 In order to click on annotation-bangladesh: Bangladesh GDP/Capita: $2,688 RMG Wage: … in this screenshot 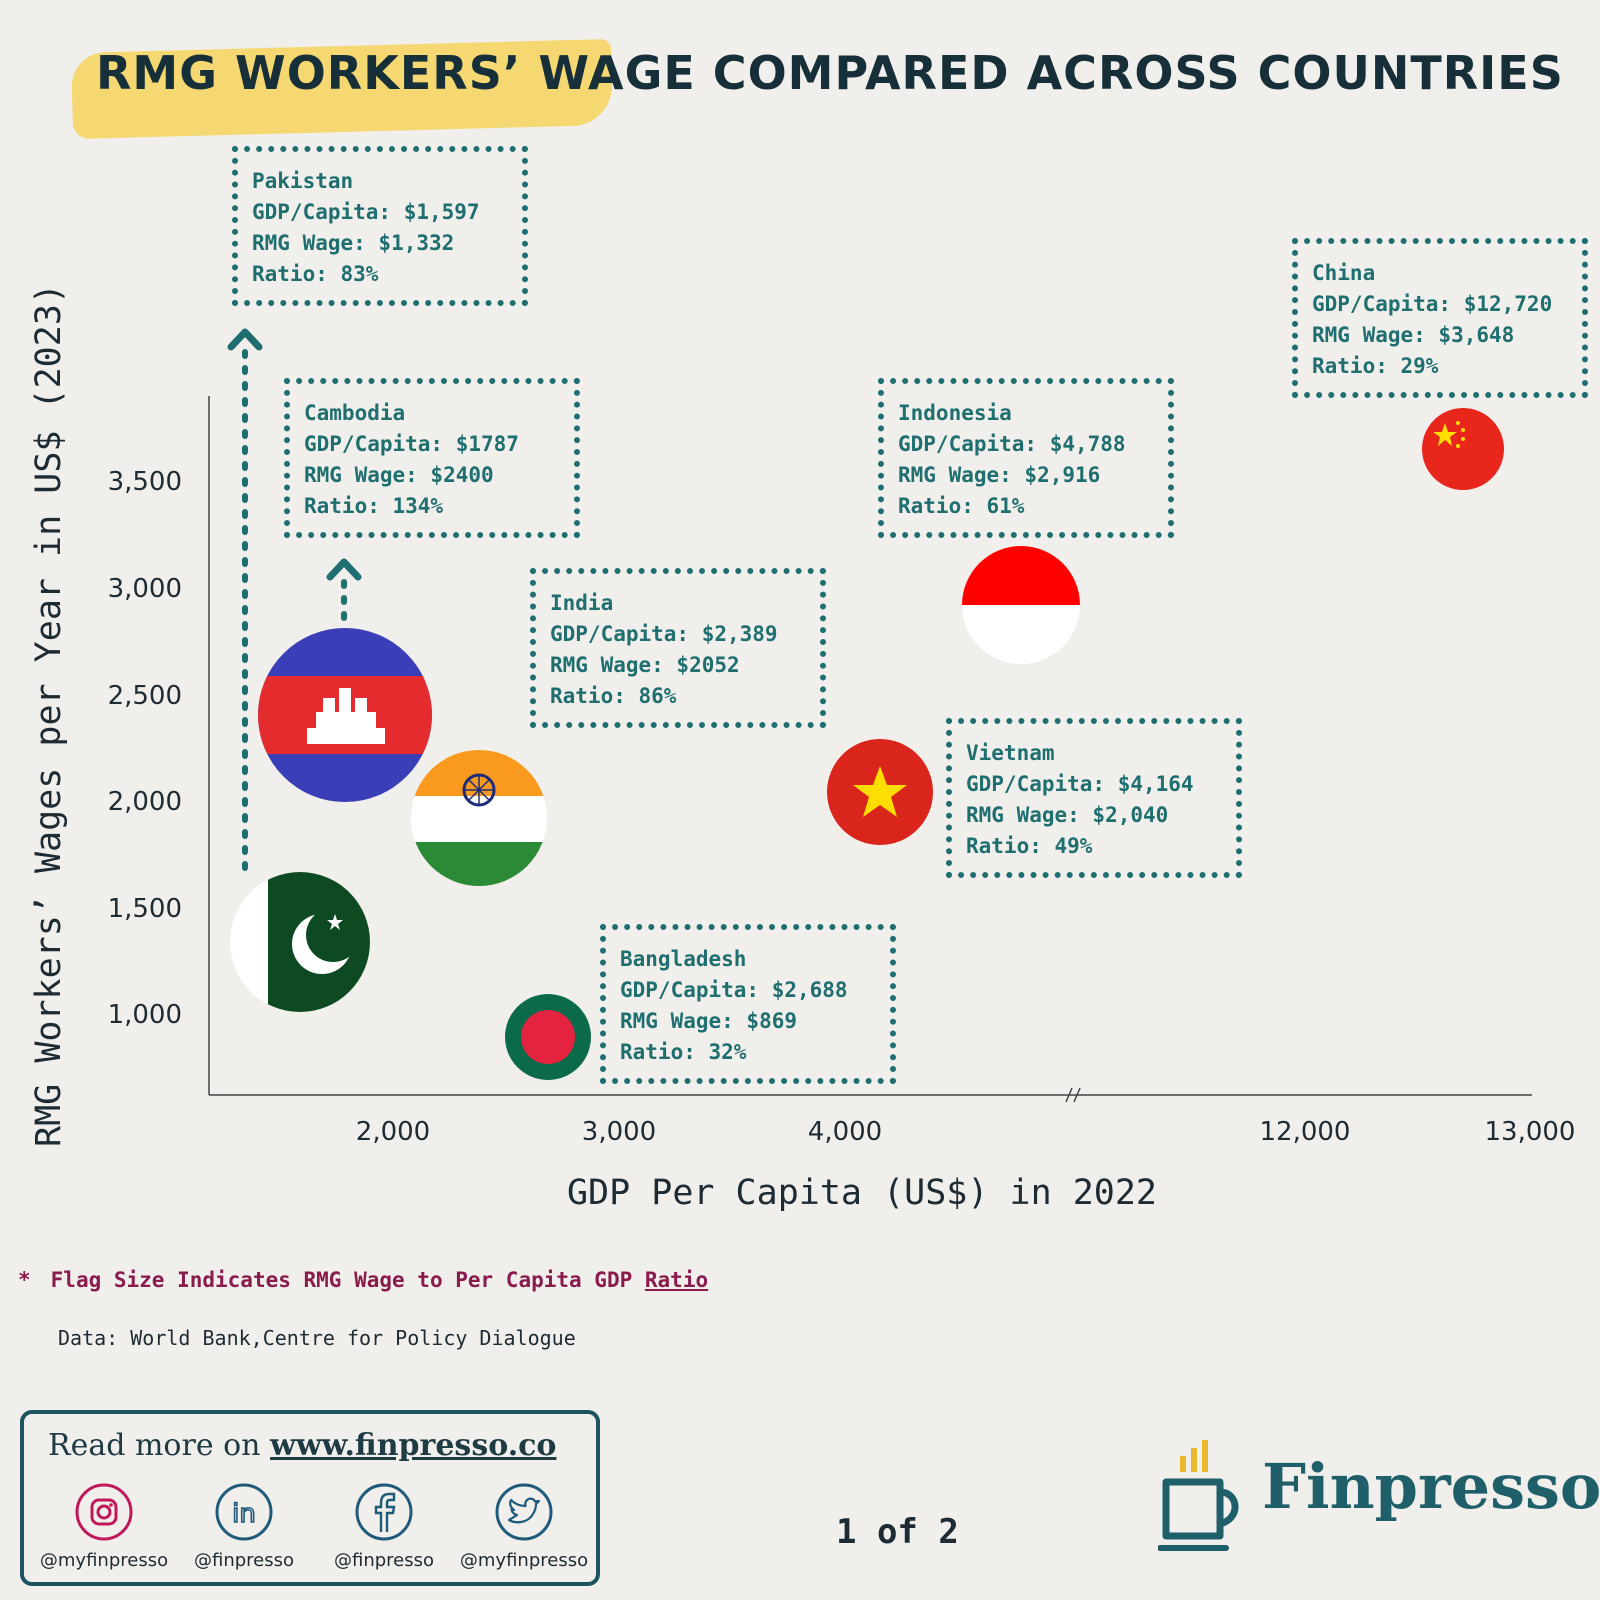, I will do `click(748, 1004)`.